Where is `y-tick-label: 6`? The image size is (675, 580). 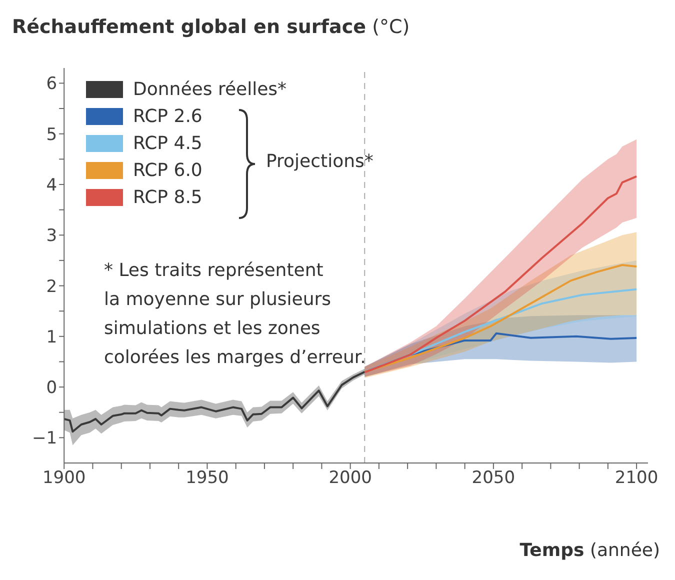
y-tick-label: 6 is located at coordinates (52, 84).